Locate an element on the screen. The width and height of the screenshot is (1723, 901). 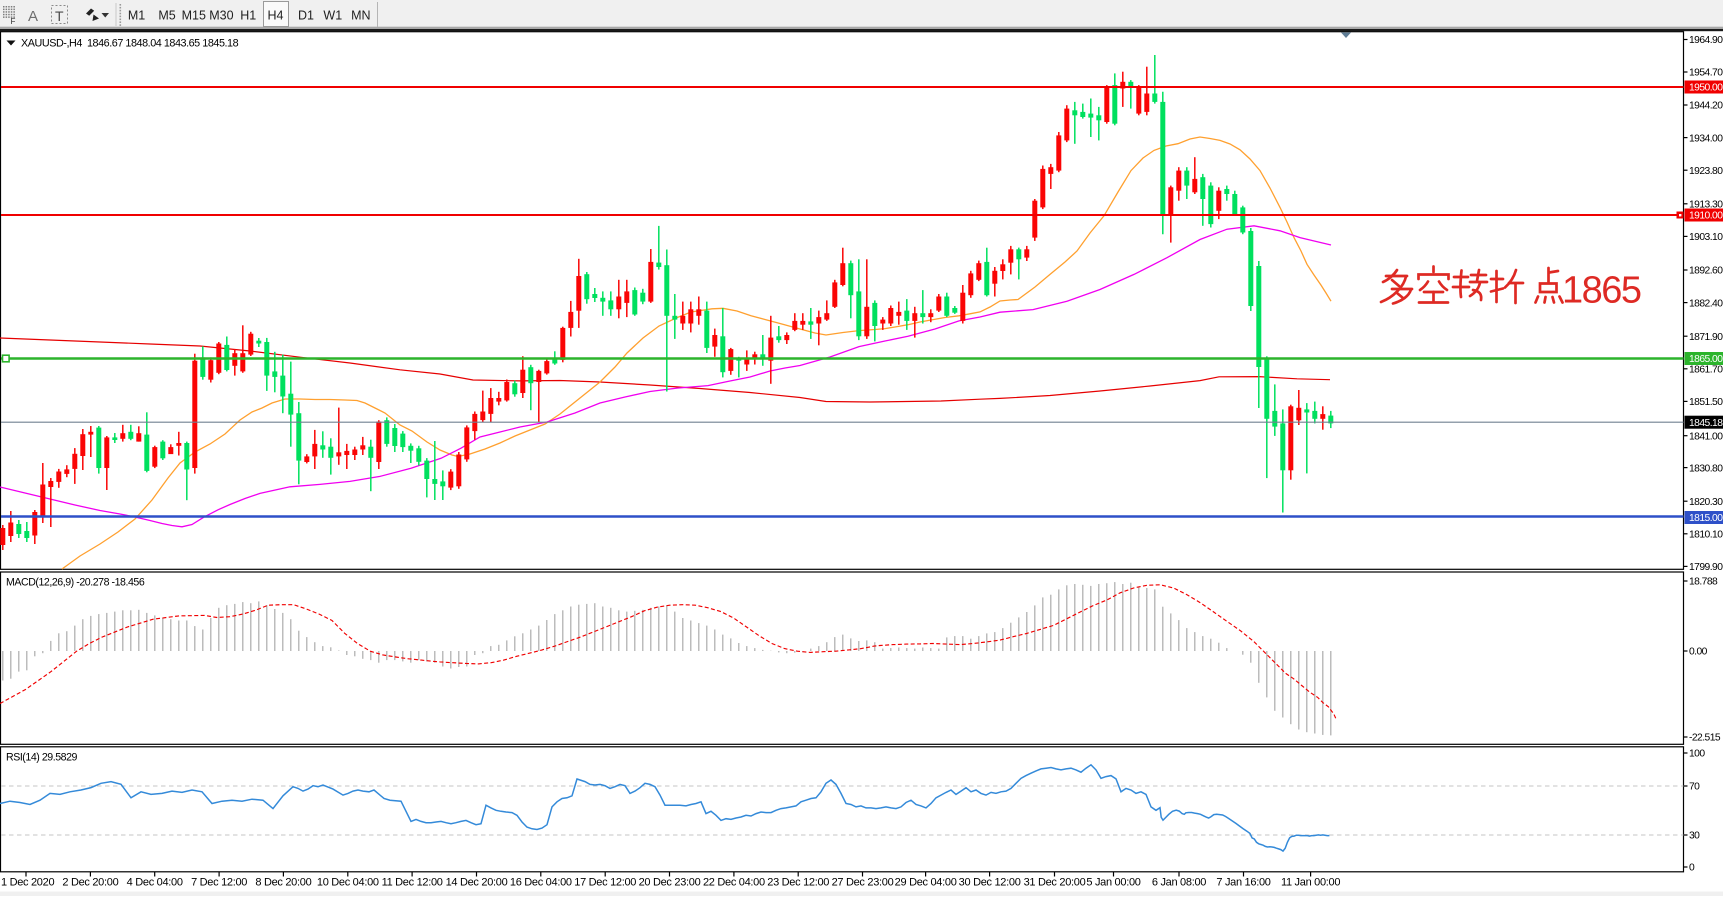
svg-text: 1865.00 is located at coordinates (1706, 359).